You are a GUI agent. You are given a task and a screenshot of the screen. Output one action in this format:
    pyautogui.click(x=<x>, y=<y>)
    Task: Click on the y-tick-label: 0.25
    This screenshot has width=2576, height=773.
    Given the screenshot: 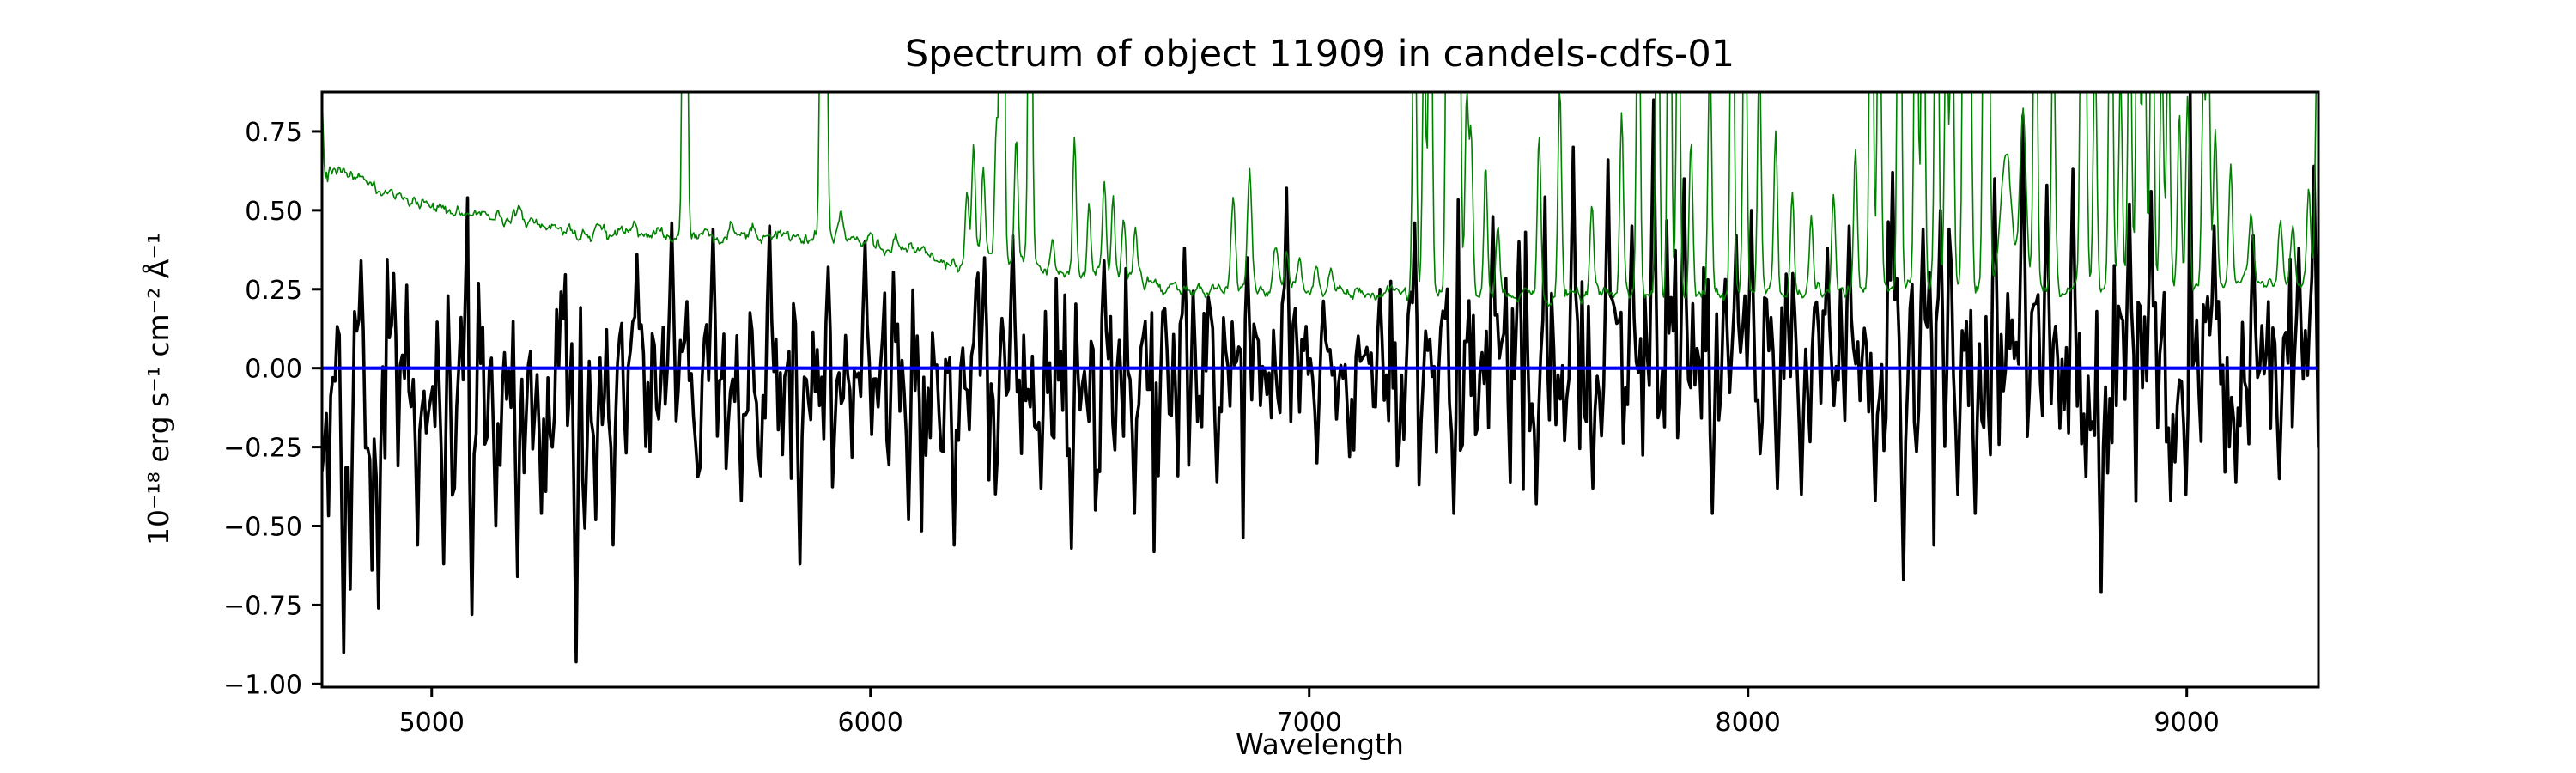 What is the action you would take?
    pyautogui.click(x=273, y=291)
    